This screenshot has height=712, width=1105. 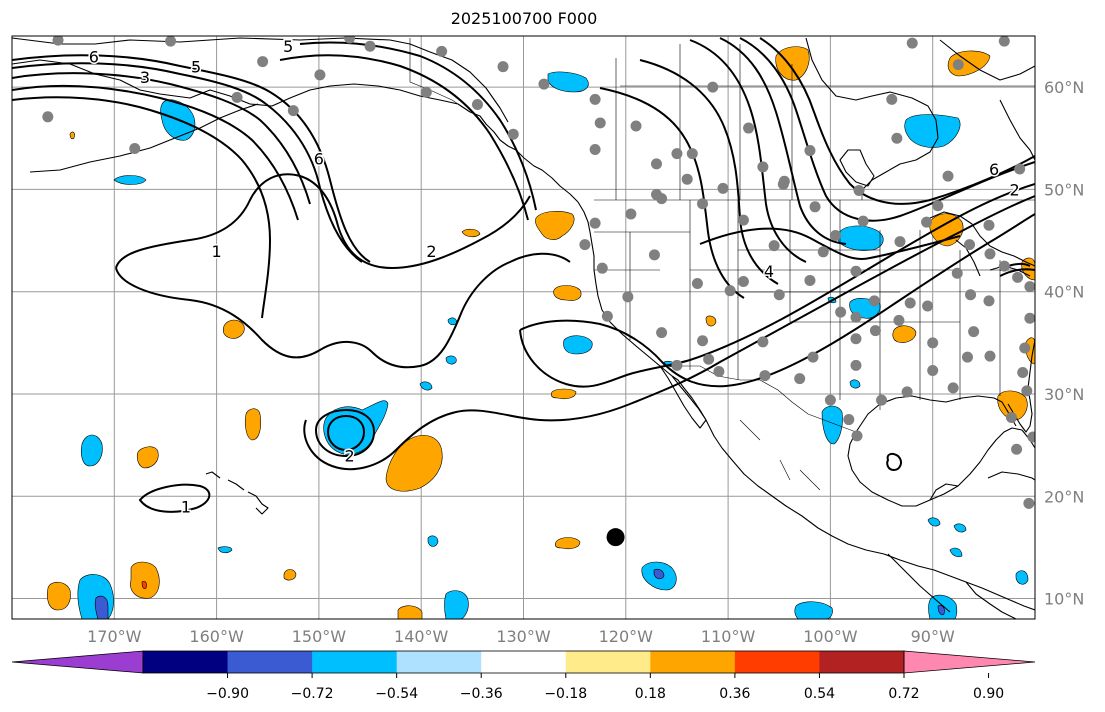 I want to click on lat-tick-label: 10°N, so click(x=1064, y=599).